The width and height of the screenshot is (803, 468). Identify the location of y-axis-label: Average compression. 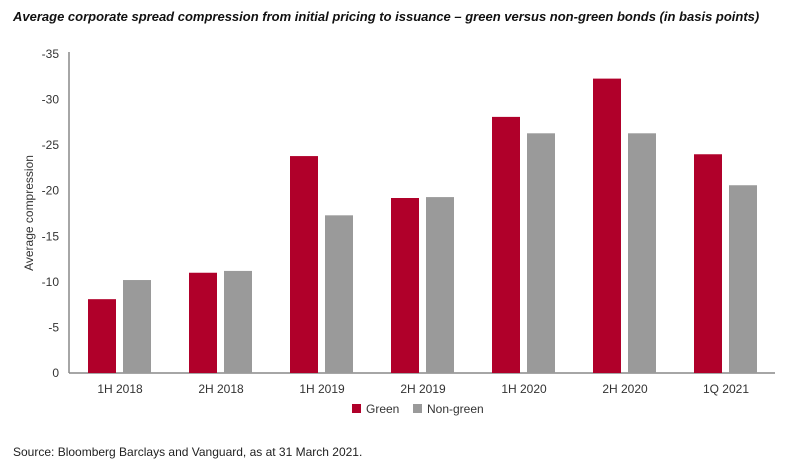
(29, 213).